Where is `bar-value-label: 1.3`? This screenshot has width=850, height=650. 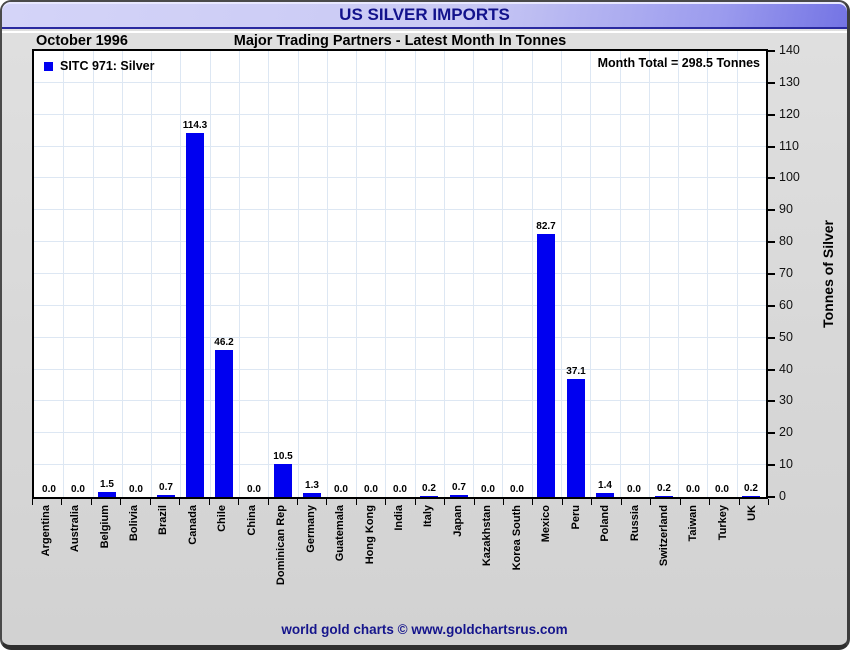 bar-value-label: 1.3 is located at coordinates (312, 485).